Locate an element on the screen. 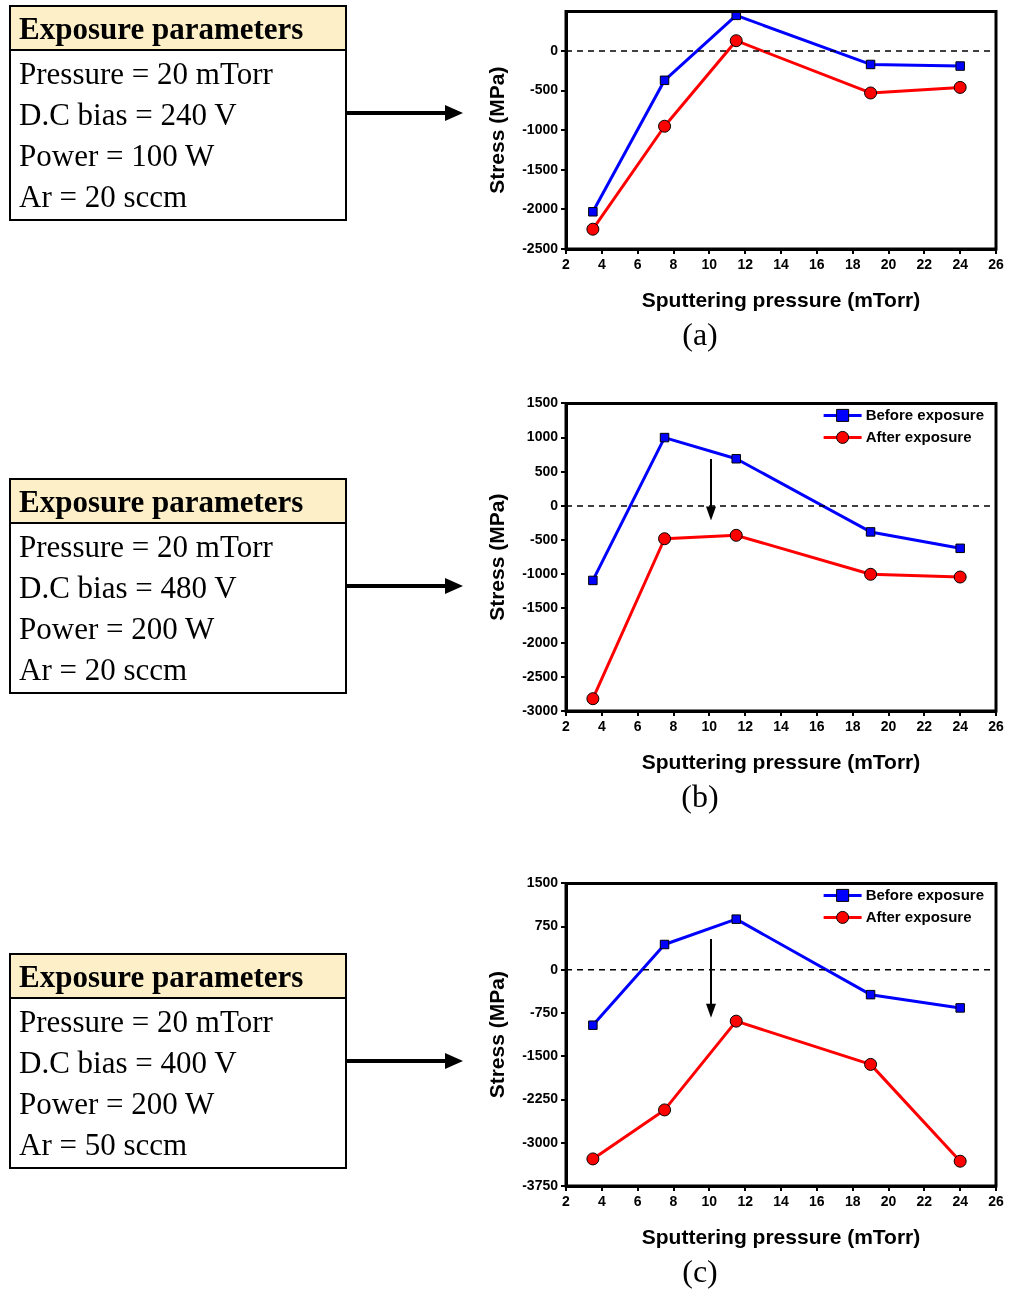  y-tick-label: -2000 is located at coordinates (540, 641).